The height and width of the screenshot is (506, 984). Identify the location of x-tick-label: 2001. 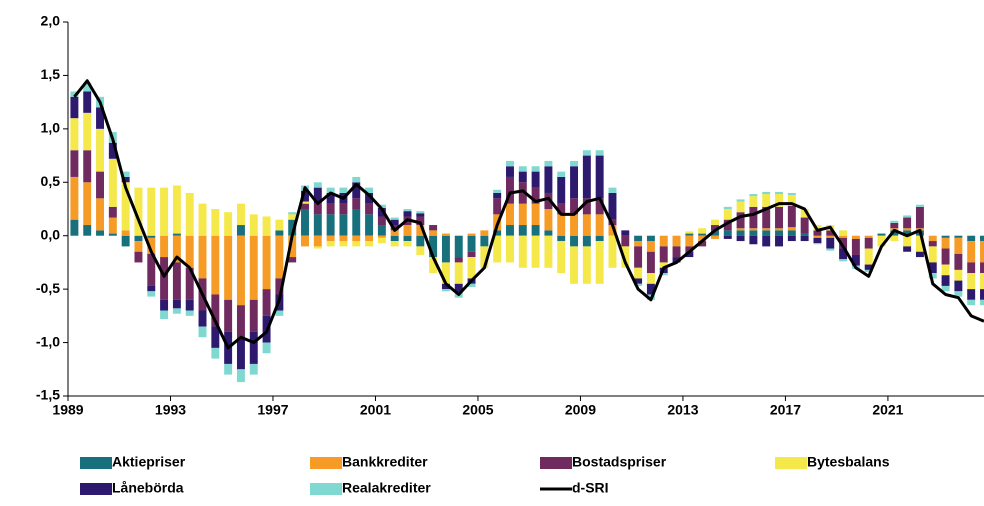
(375, 410).